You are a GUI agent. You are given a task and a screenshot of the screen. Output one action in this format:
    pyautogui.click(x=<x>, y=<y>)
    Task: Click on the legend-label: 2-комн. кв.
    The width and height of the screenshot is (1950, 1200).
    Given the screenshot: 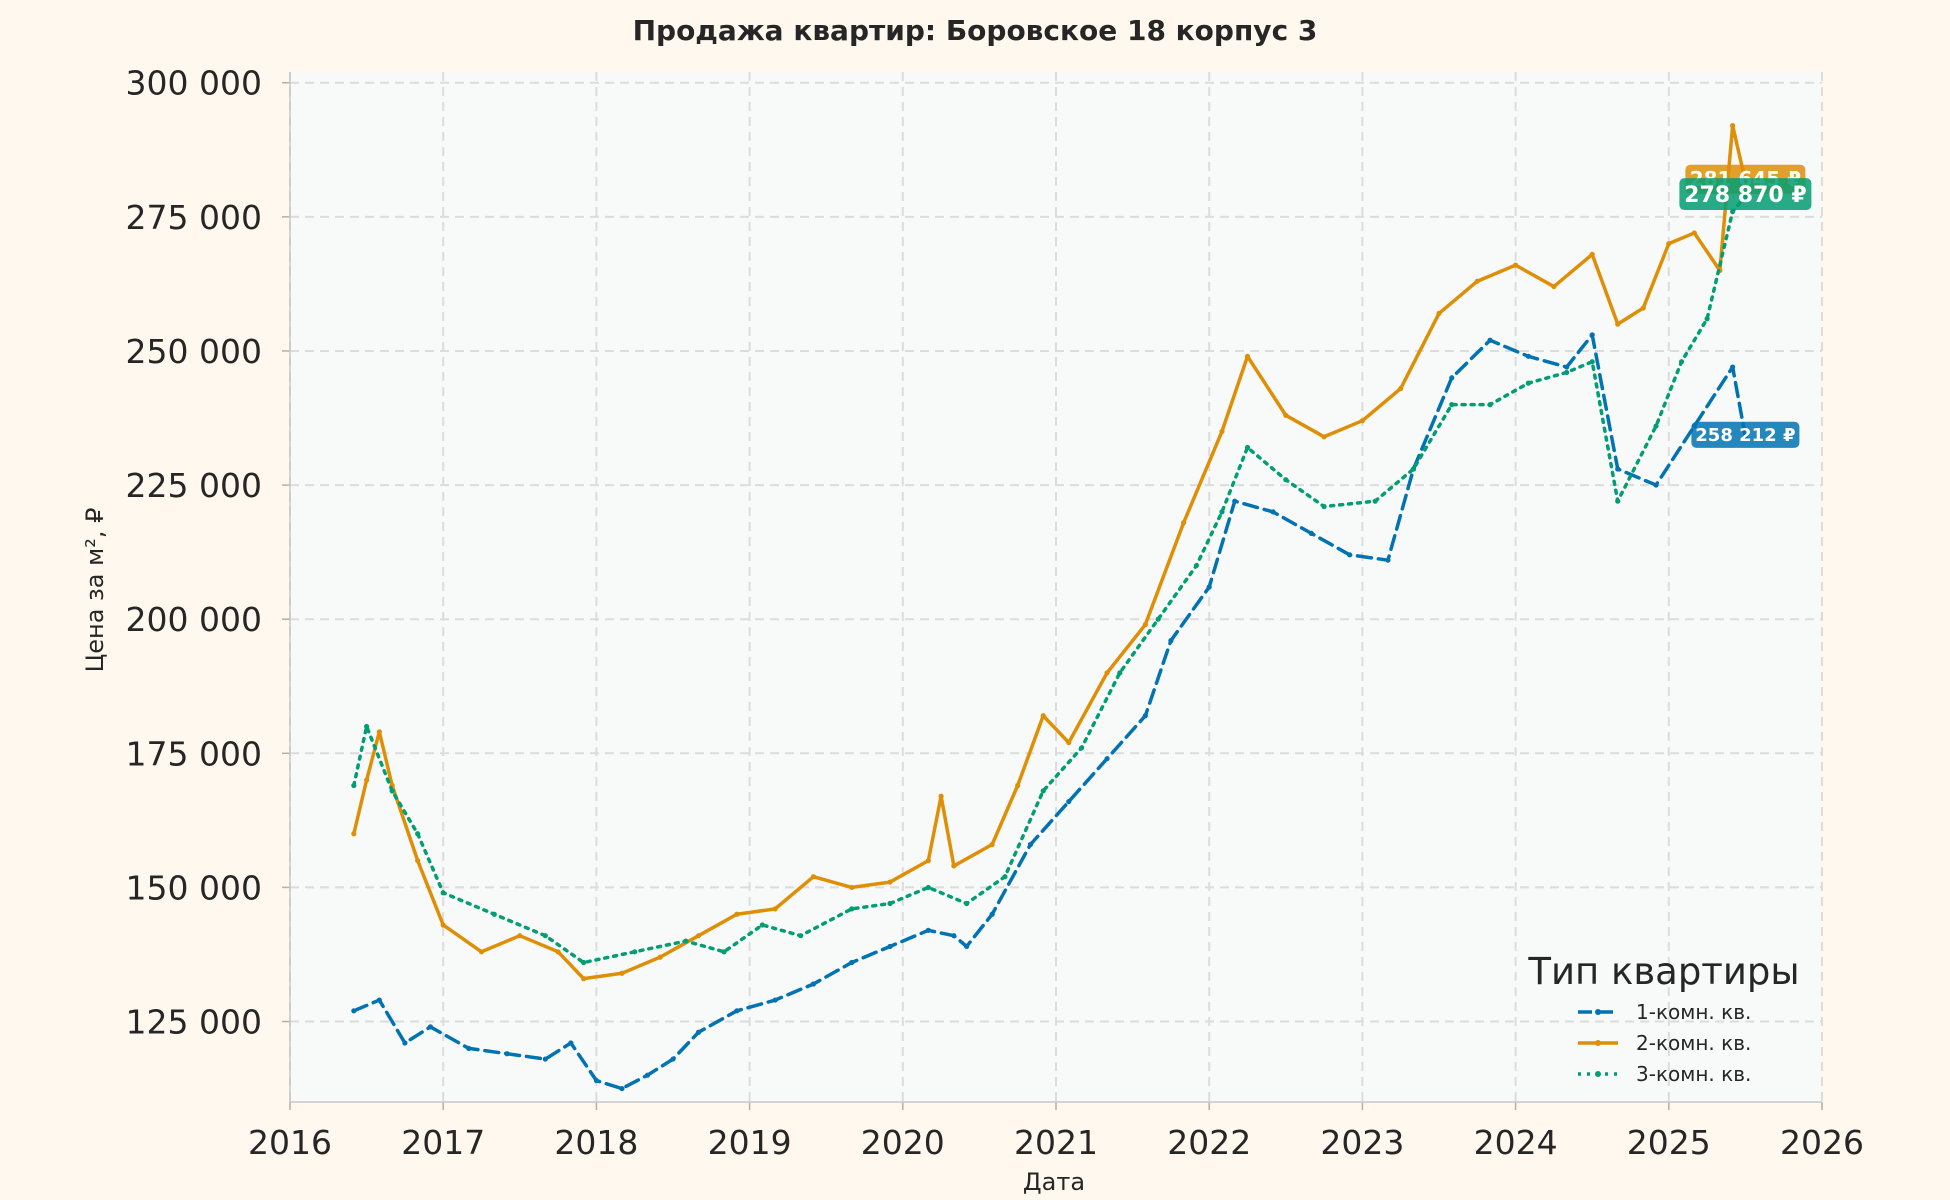 What is the action you would take?
    pyautogui.click(x=1693, y=1043)
    